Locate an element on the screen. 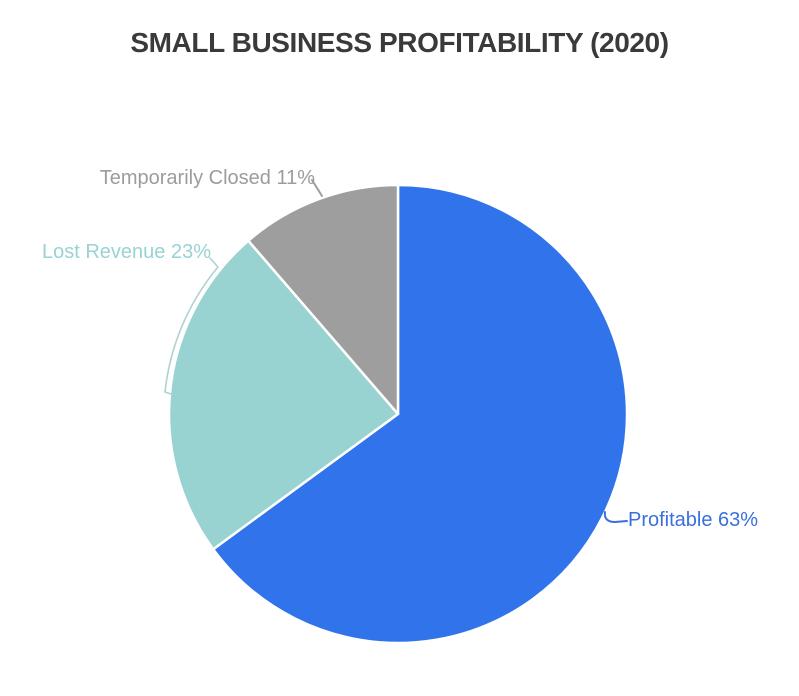 This screenshot has height=696, width=799. pie-slice-lost-revenue is located at coordinates (283, 395).